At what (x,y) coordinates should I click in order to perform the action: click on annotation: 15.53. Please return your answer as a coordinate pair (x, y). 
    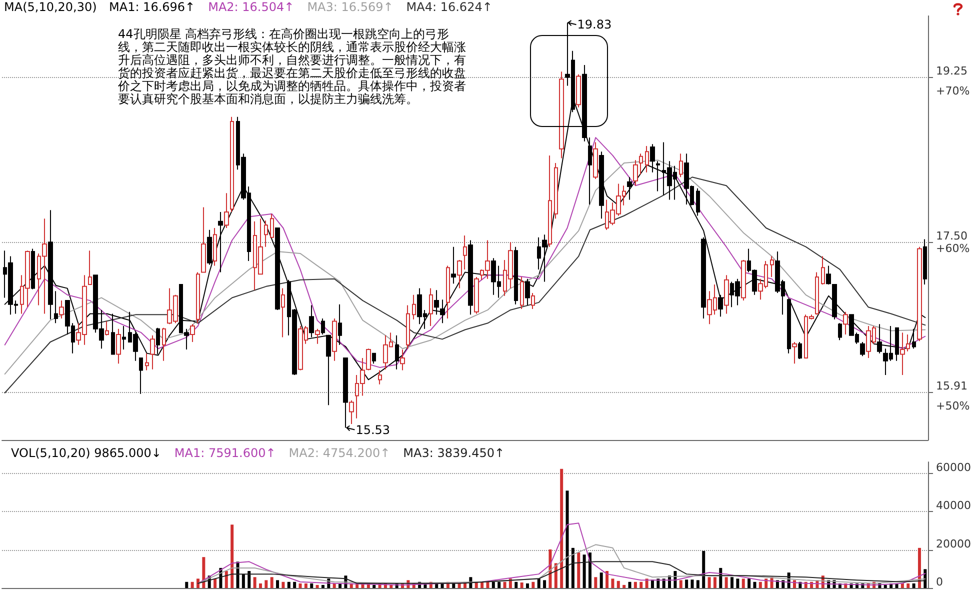
    Looking at the image, I should click on (373, 429).